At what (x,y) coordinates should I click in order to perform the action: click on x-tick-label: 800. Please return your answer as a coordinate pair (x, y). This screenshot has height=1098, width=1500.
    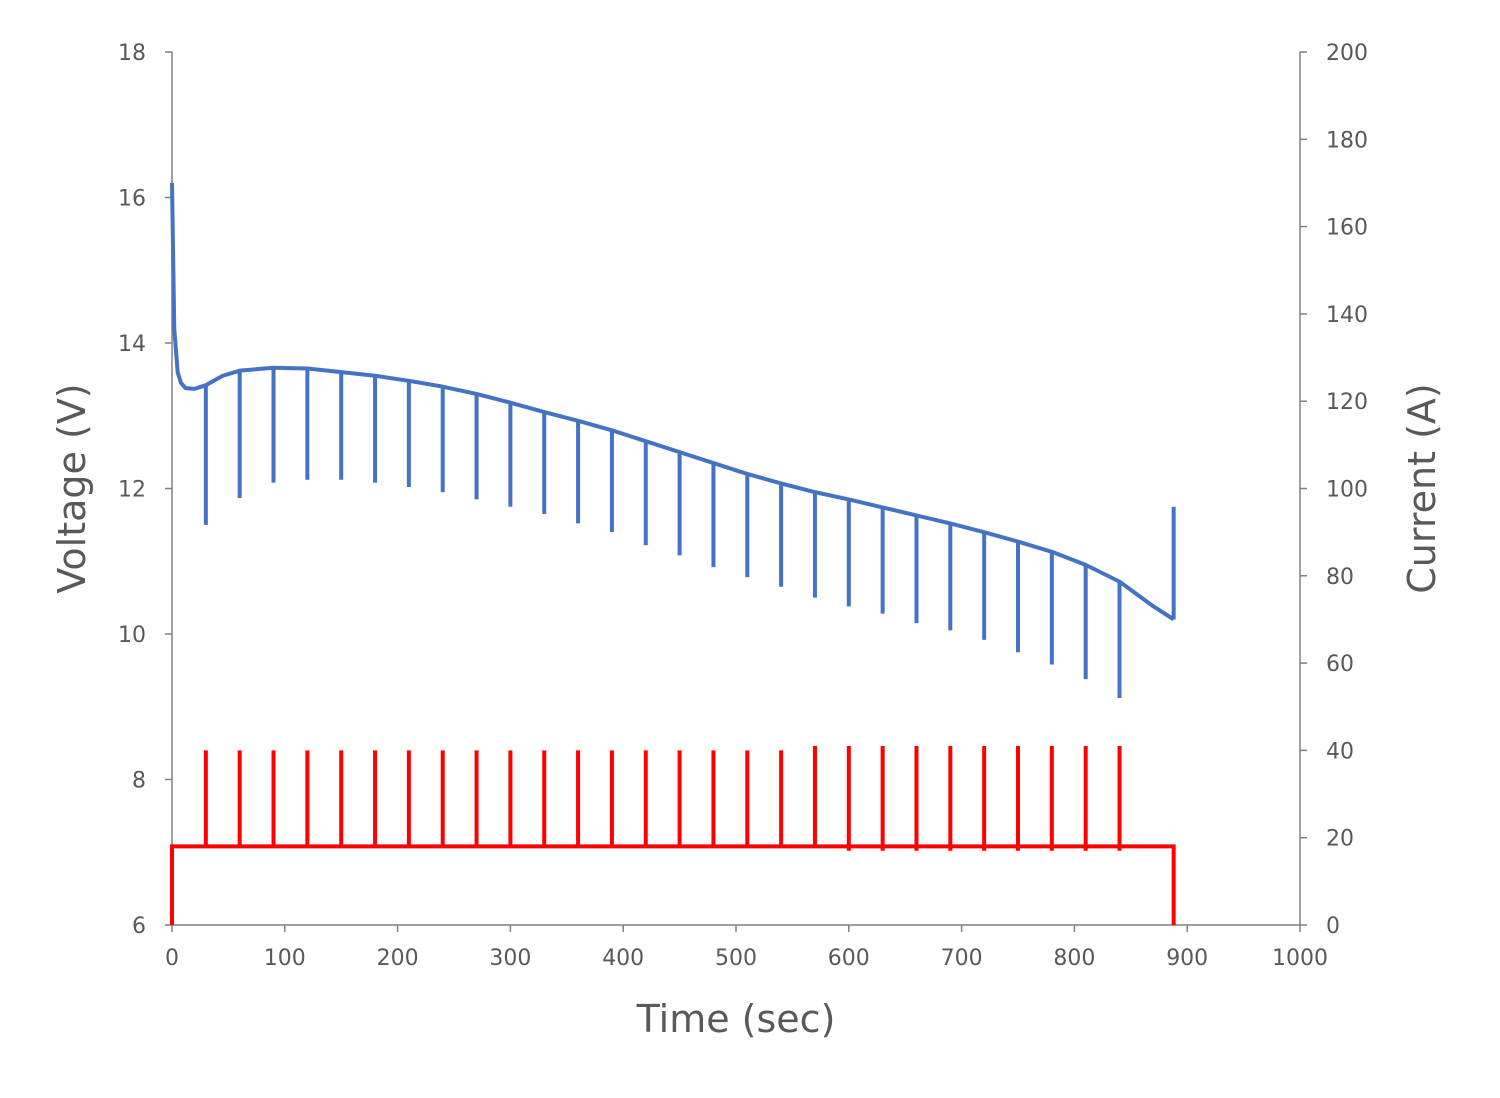
    Looking at the image, I should click on (1074, 958).